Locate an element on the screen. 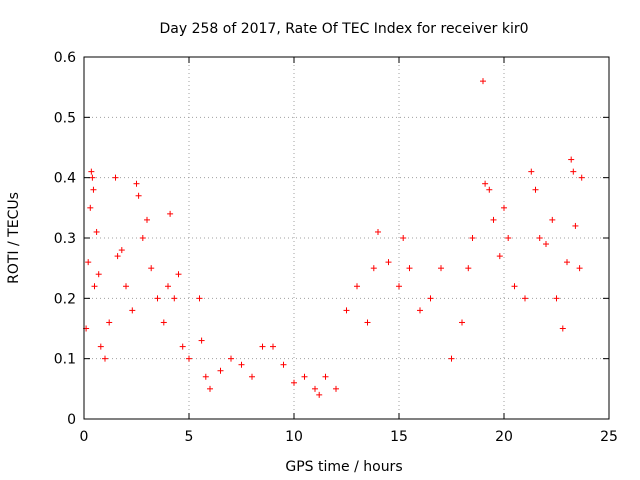  y-tick-label: 0.3 is located at coordinates (65, 239).